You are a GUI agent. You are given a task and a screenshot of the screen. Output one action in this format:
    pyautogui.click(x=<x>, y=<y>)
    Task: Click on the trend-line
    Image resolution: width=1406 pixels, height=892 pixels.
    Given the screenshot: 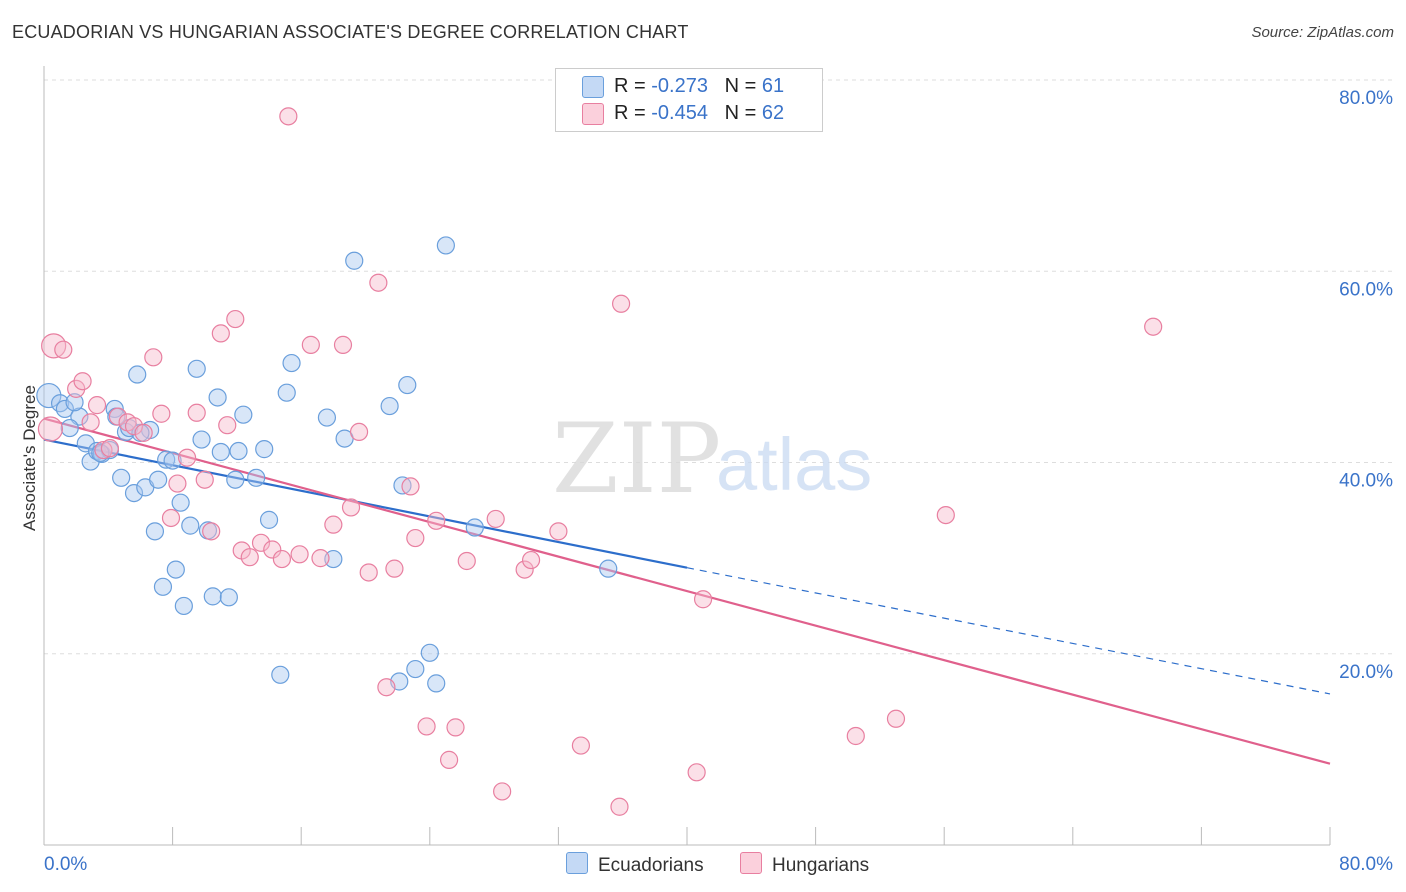 What is the action you would take?
    pyautogui.click(x=365, y=503)
    